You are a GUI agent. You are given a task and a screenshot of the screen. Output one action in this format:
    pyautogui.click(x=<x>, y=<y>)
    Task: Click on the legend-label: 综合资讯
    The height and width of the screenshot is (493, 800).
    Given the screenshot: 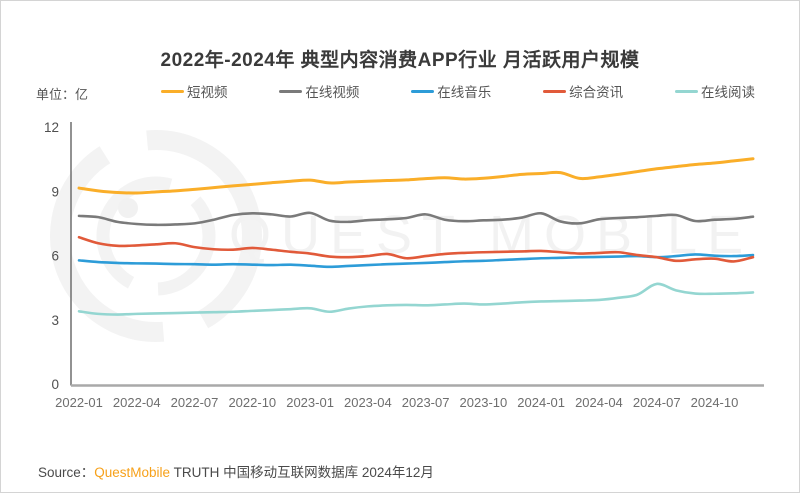 What is the action you would take?
    pyautogui.click(x=596, y=92)
    